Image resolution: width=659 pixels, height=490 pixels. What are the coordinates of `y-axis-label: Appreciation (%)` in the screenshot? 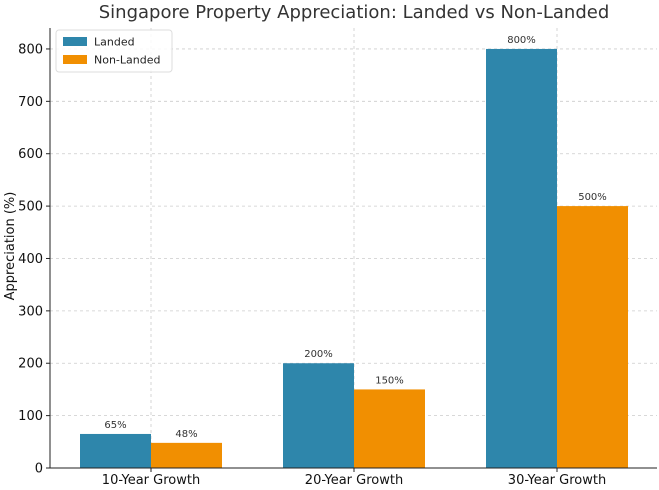 It's located at (10, 246).